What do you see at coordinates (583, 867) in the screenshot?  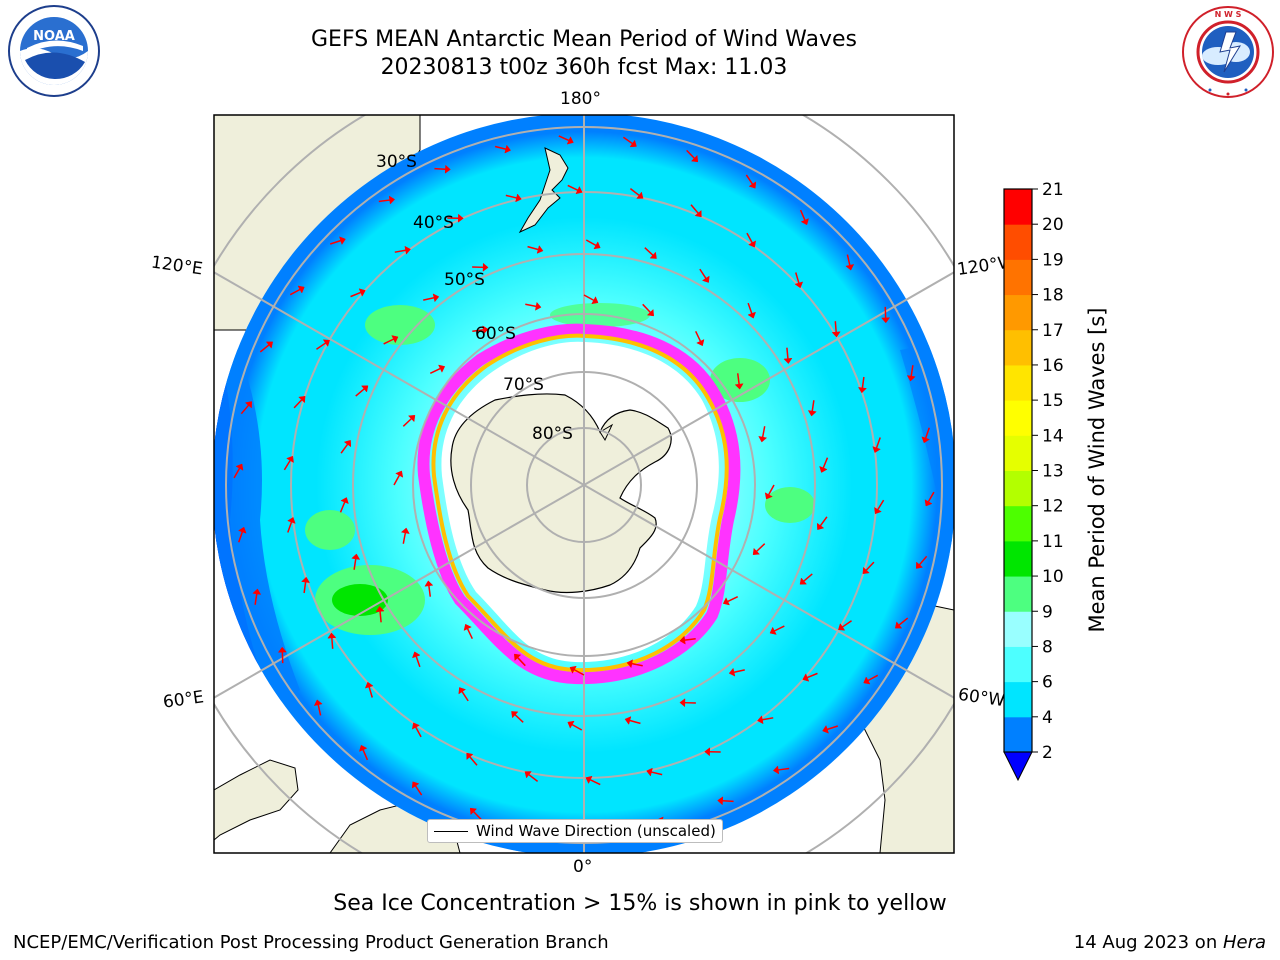 I see `lon-label-0: 0°` at bounding box center [583, 867].